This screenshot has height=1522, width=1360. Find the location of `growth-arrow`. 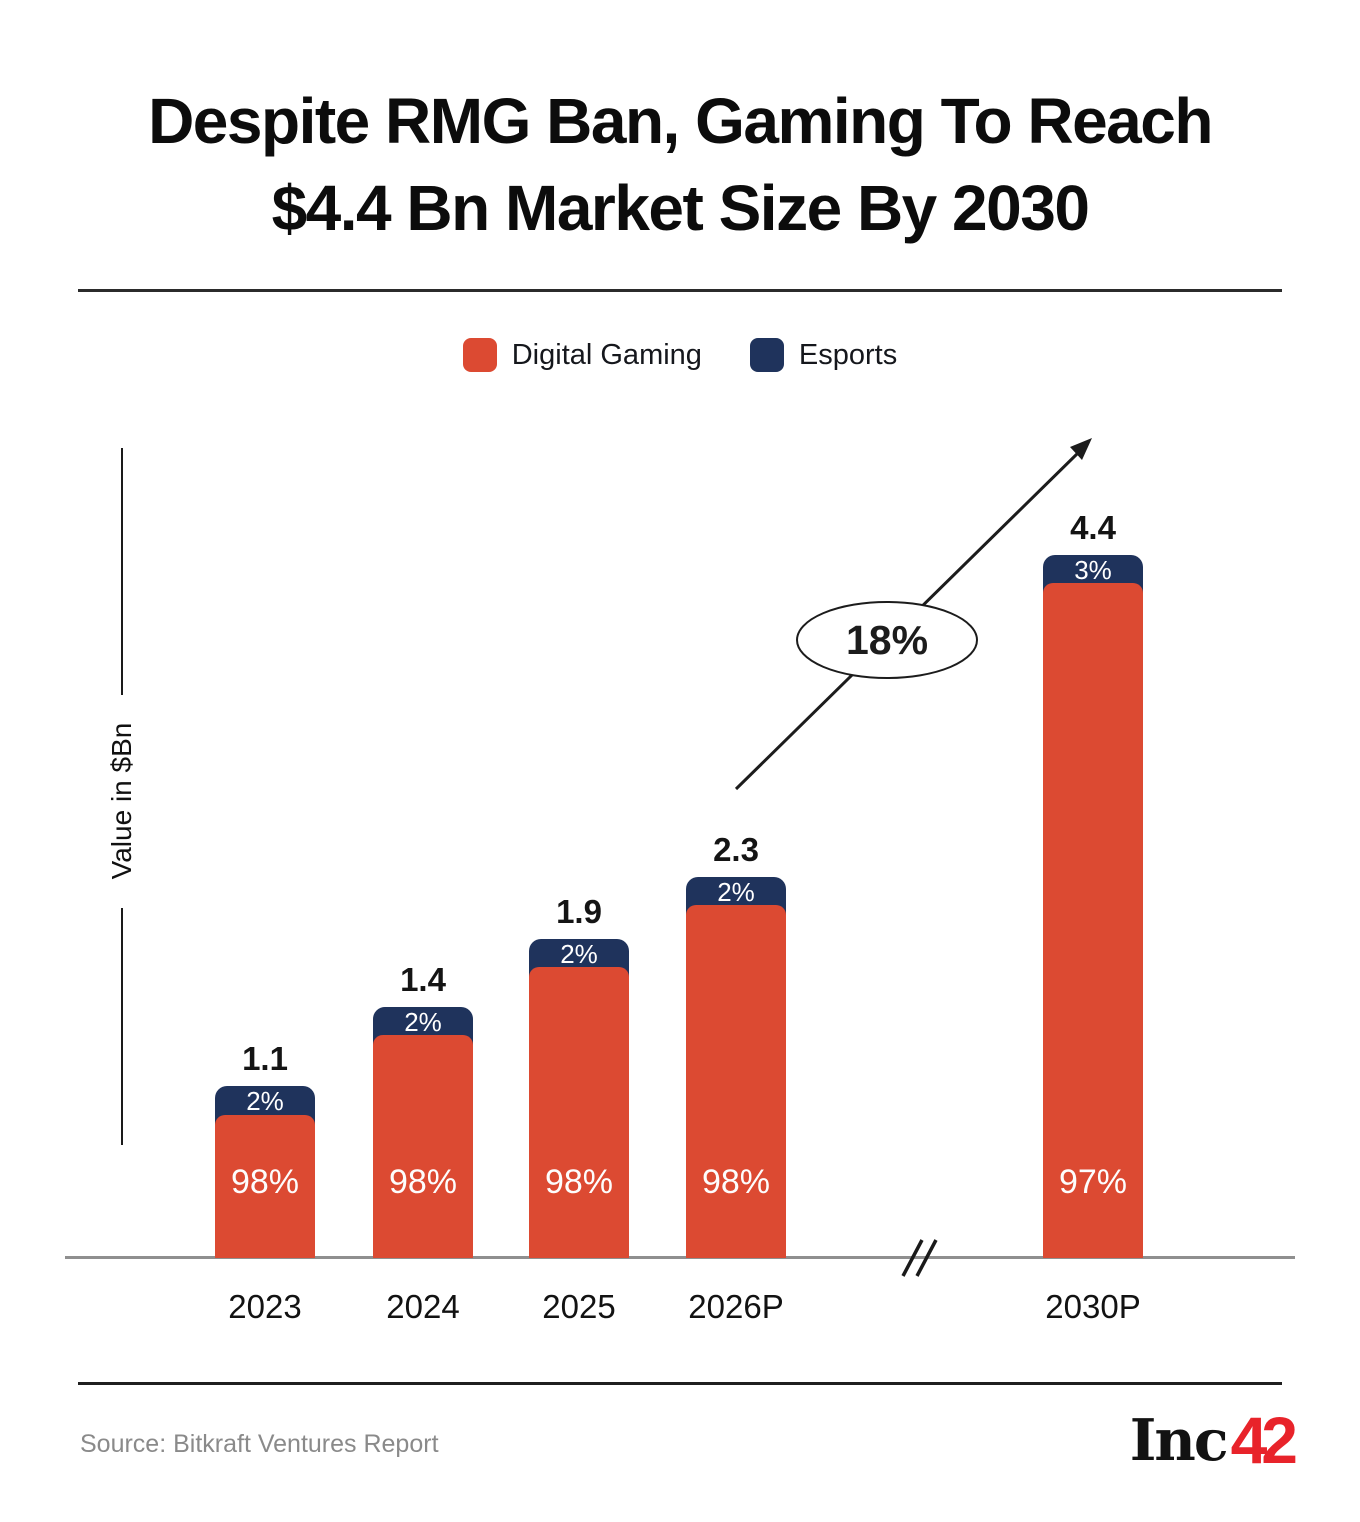

growth-arrow is located at coordinates (913, 614).